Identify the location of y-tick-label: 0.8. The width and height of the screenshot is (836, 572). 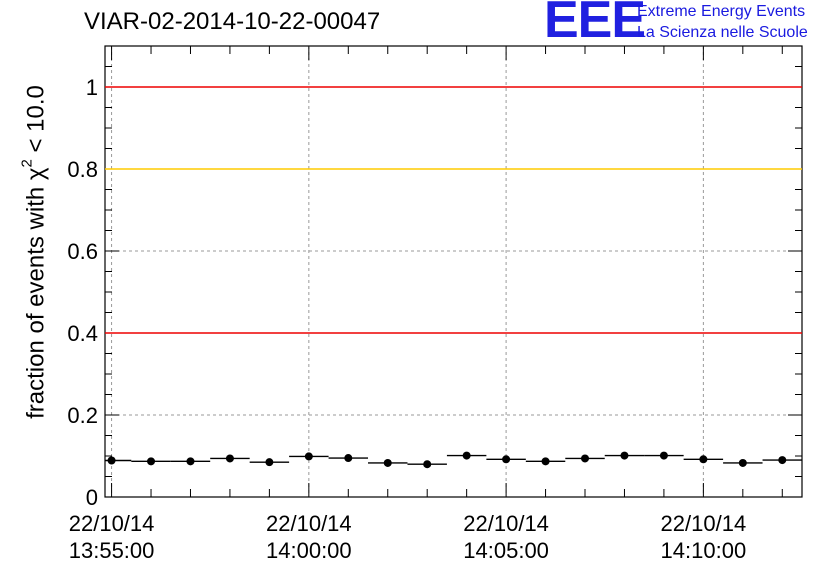
(82, 169).